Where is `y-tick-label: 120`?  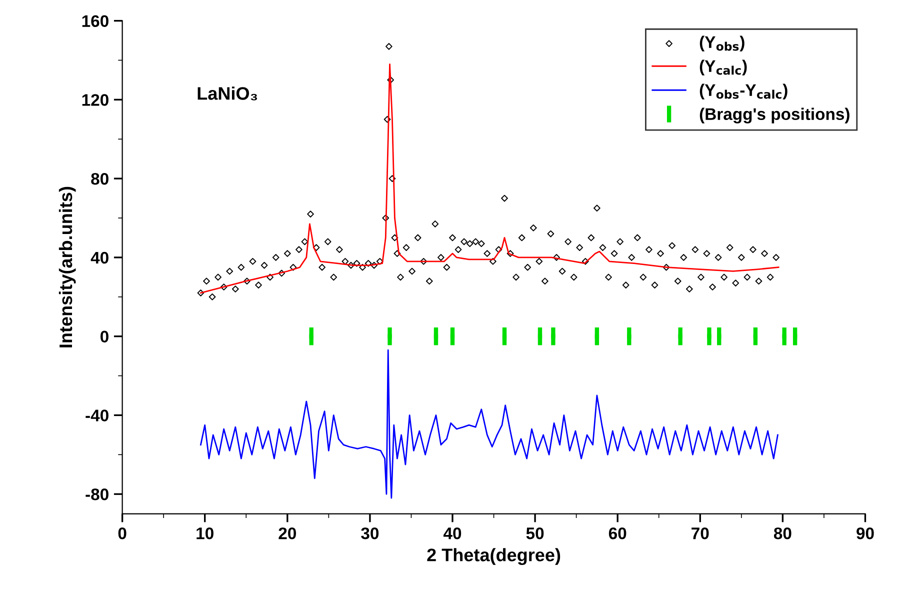
y-tick-label: 120 is located at coordinates (95, 100).